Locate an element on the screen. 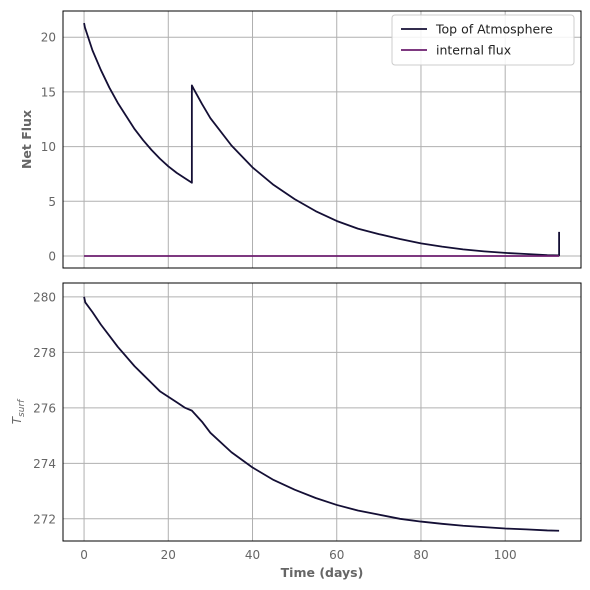  tsurf-x-tick-label-2: 40 is located at coordinates (252, 555).